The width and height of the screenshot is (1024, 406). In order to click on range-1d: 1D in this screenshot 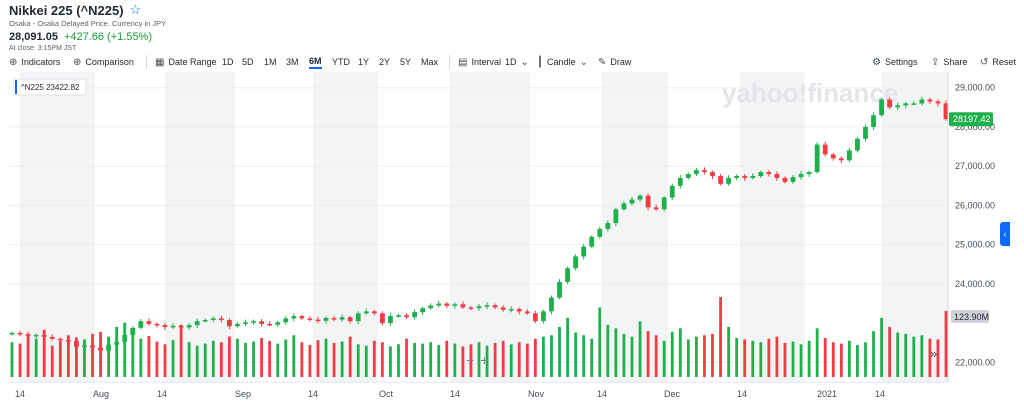, I will do `click(228, 62)`.